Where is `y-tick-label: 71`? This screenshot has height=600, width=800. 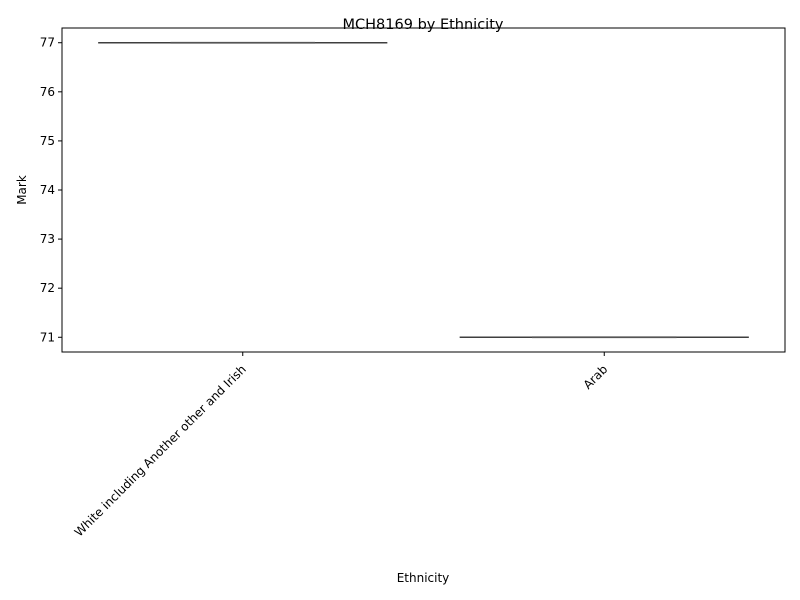 y-tick-label: 71 is located at coordinates (47, 337).